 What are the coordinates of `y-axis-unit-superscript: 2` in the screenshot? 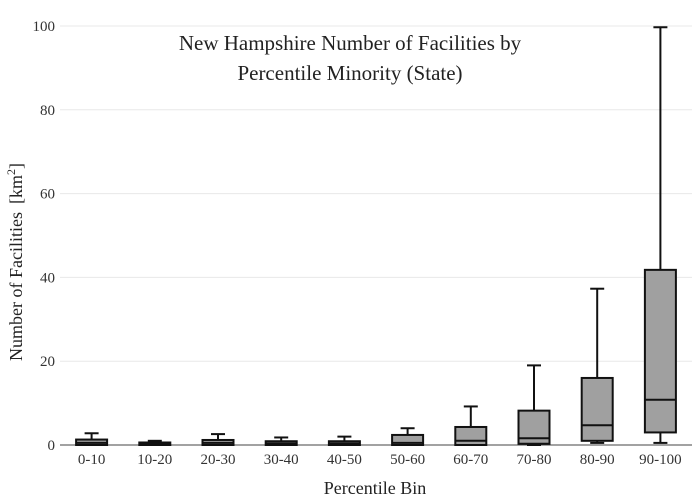 It's located at (11, 172).